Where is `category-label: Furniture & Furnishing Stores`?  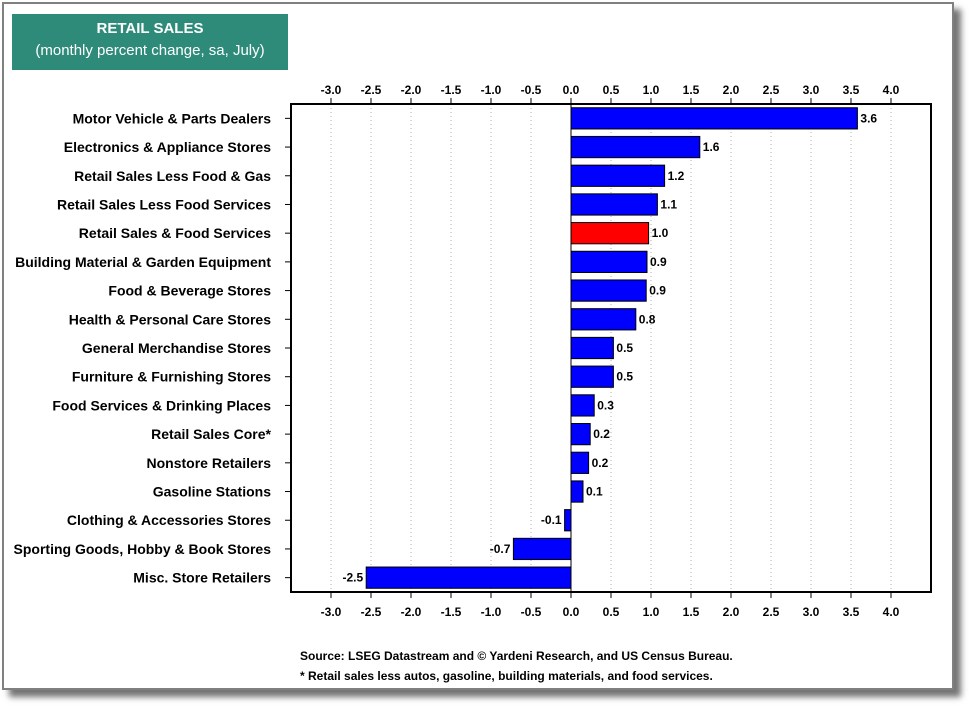
category-label: Furniture & Furnishing Stores is located at coordinates (171, 377).